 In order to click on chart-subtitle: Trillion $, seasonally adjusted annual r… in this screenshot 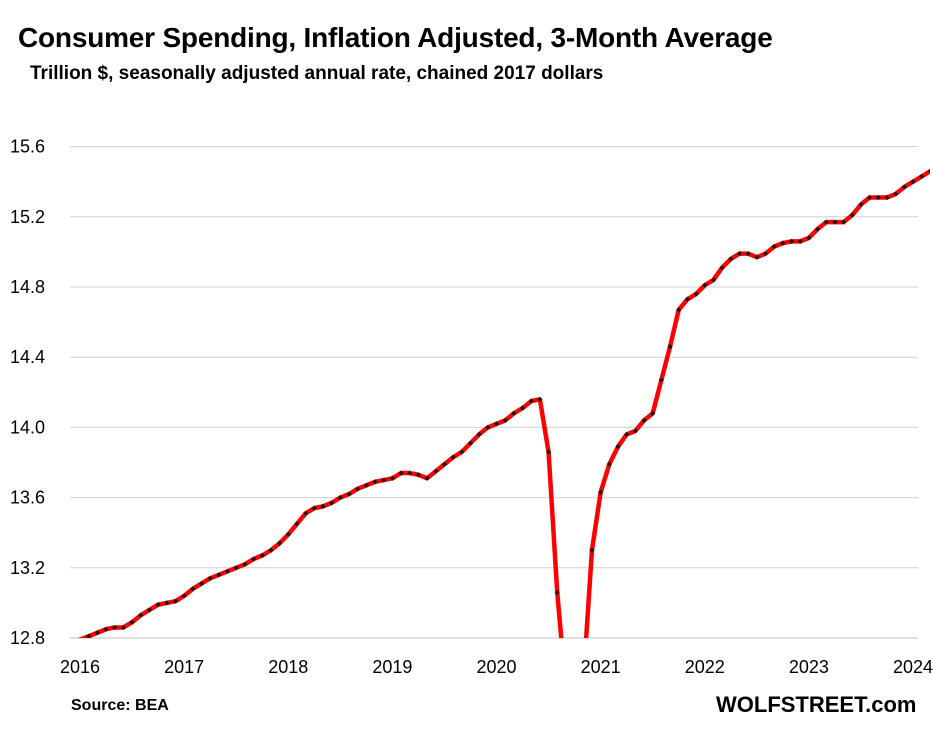, I will do `click(317, 73)`.